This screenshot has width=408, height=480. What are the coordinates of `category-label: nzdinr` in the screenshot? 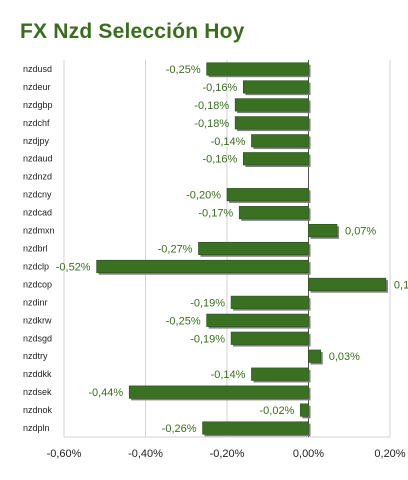 It's located at (35, 302).